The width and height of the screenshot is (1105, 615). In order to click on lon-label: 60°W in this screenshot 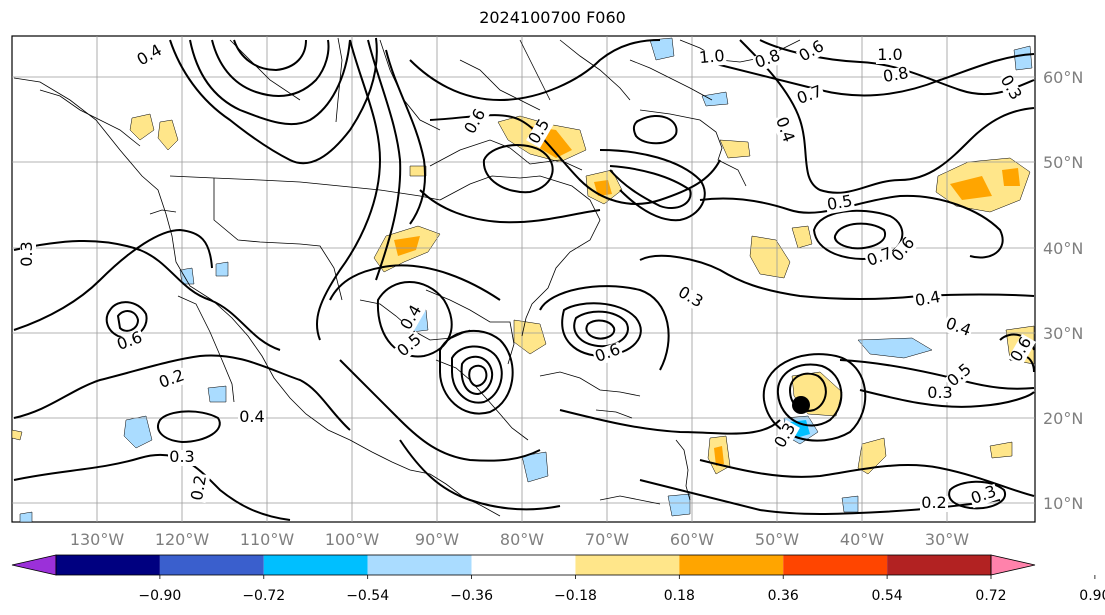, I will do `click(692, 539)`.